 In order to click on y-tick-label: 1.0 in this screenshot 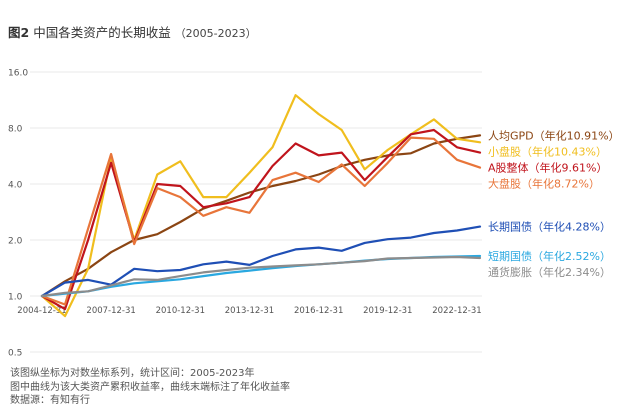, I will do `click(15, 298)`.